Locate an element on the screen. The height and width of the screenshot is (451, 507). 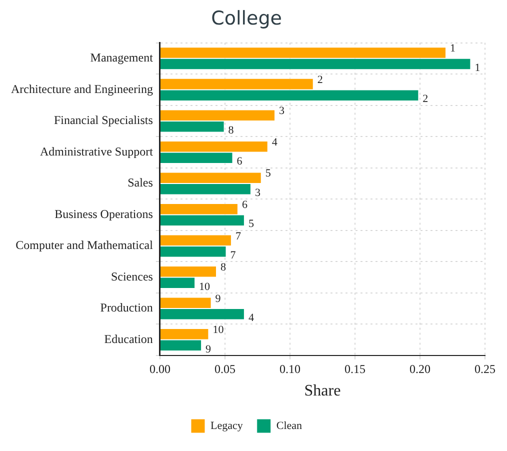
chart-title: College is located at coordinates (246, 18).